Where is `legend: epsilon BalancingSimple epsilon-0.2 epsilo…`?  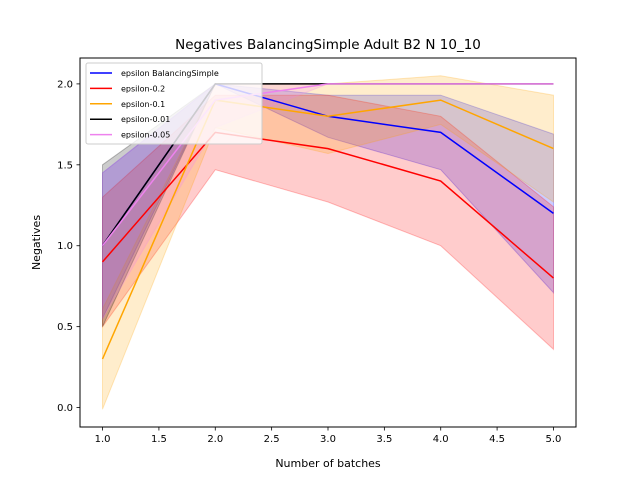 legend: epsilon BalancingSimple epsilon-0.2 epsilo… is located at coordinates (174, 103).